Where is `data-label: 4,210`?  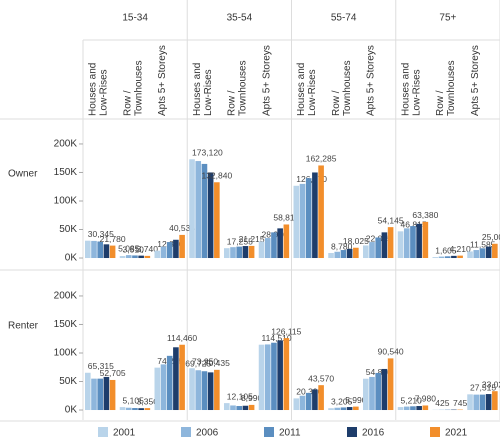 data-label: 4,210 is located at coordinates (460, 249).